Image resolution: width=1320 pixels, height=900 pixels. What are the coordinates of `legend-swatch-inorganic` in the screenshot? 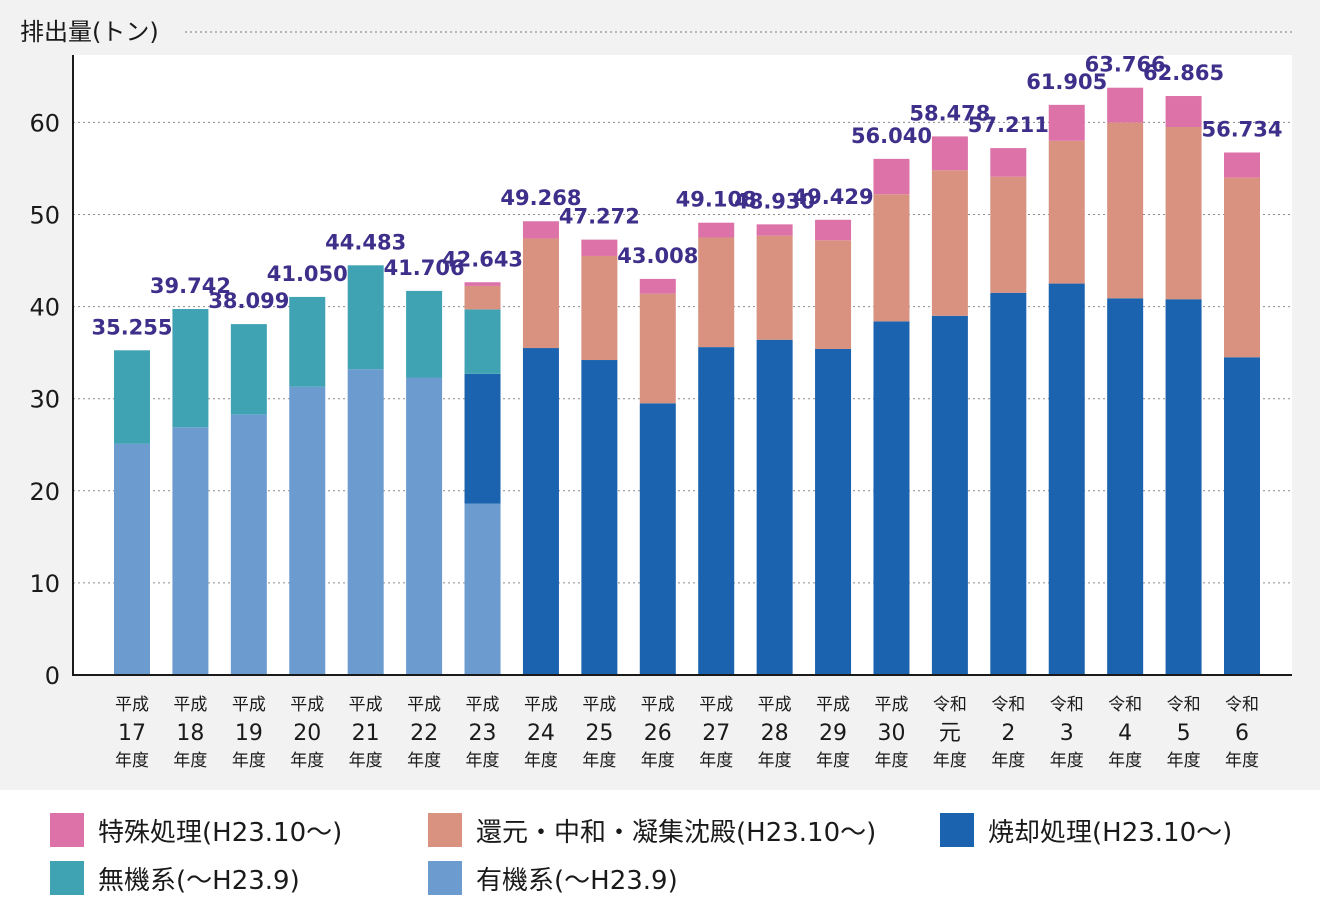 It's located at (67, 878).